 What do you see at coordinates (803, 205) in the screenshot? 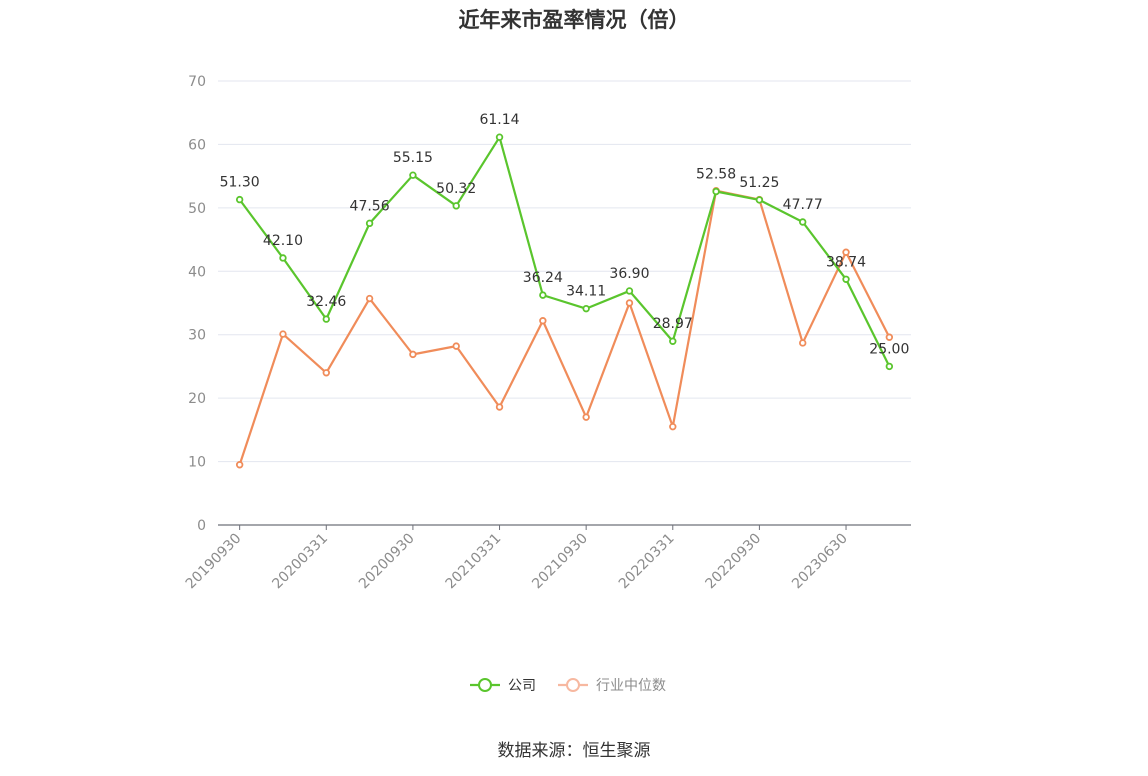
I see `data-label: 47.77` at bounding box center [803, 205].